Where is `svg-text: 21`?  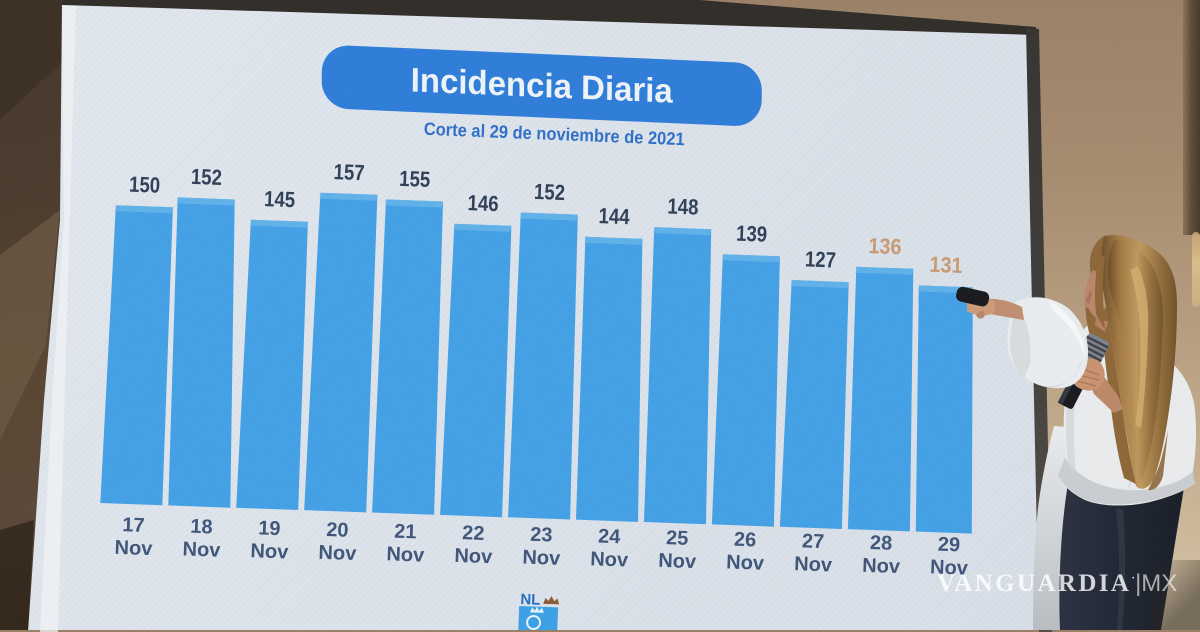
svg-text: 21 is located at coordinates (405, 532).